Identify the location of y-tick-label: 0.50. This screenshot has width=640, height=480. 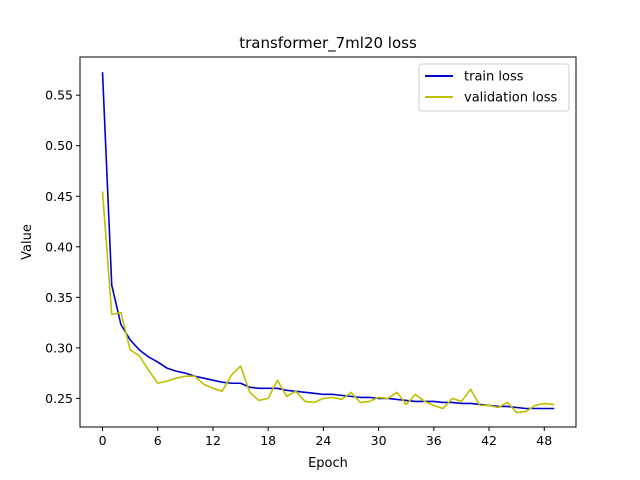
(59, 145).